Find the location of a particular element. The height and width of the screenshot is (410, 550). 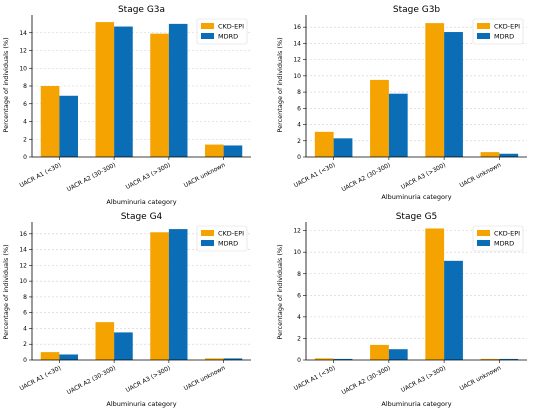

y-tick-label: 16 is located at coordinates (297, 27).